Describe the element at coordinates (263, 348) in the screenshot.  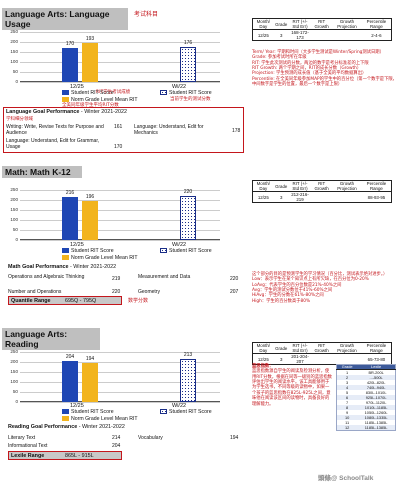
I see `col-header: Month/ Day` at that location.